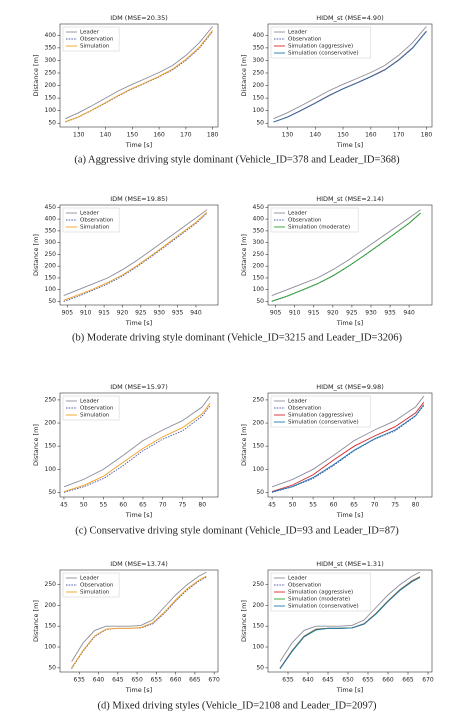  What do you see at coordinates (139, 18) in the screenshot?
I see `chart-title: IDM (MSE=20.35)` at bounding box center [139, 18].